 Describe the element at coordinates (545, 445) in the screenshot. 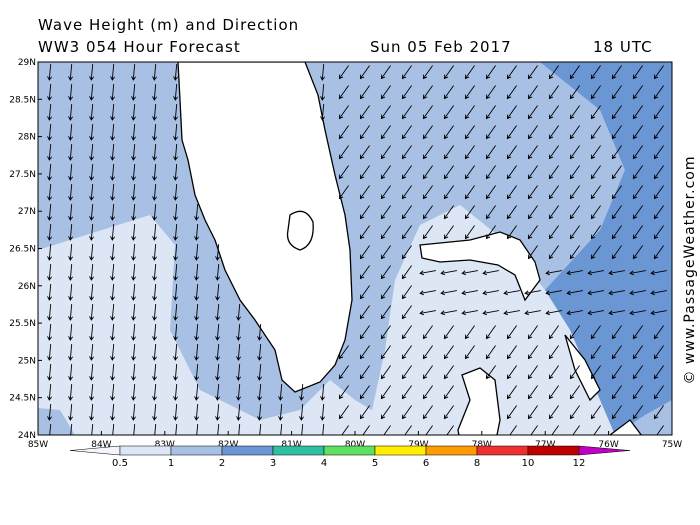

I see `lon-label: 77W` at that location.